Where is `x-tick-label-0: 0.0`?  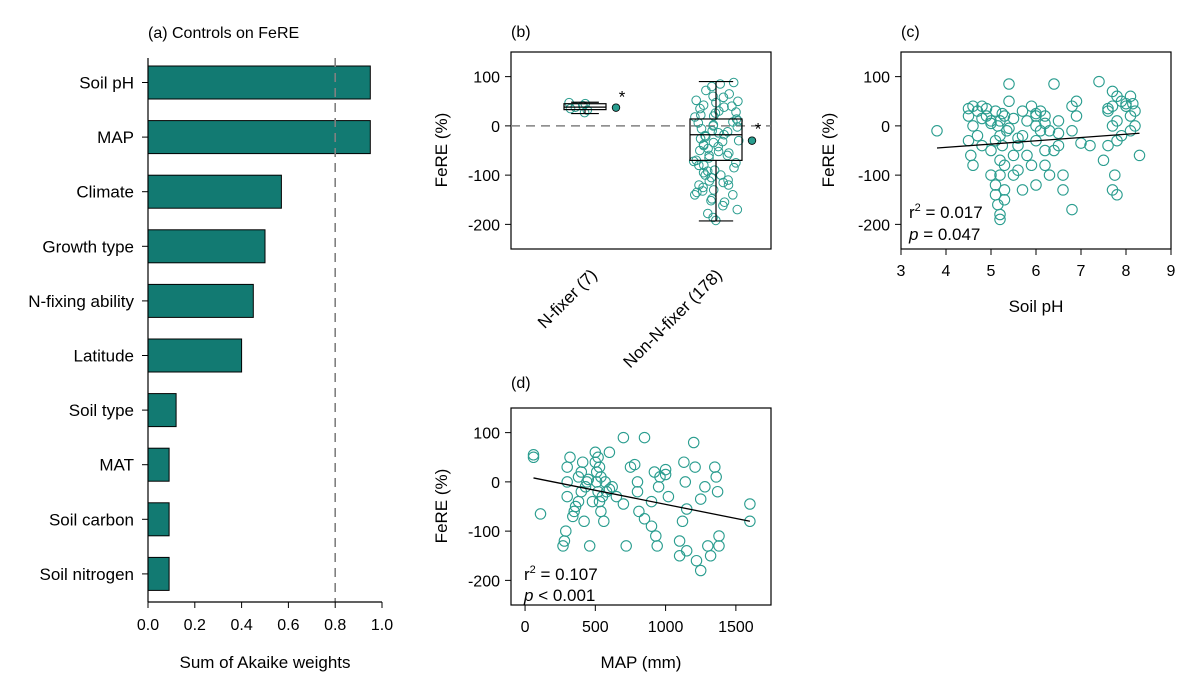
x-tick-label-0: 0.0 is located at coordinates (148, 625).